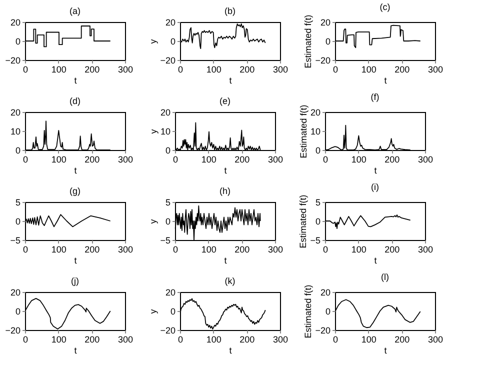  I want to click on chart-title: (c), so click(385, 7).